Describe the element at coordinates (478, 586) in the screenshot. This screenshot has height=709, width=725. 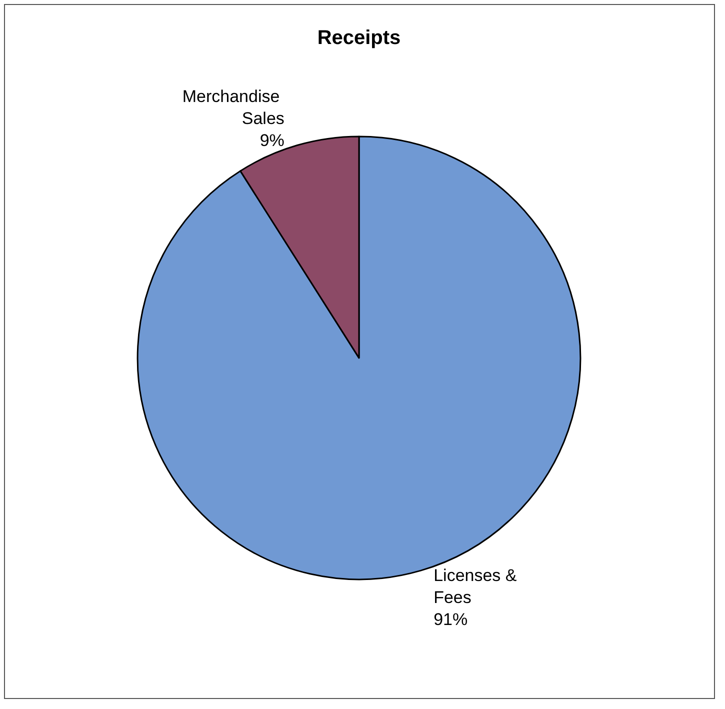
I see `slice-label: Licenses & Fees` at that location.